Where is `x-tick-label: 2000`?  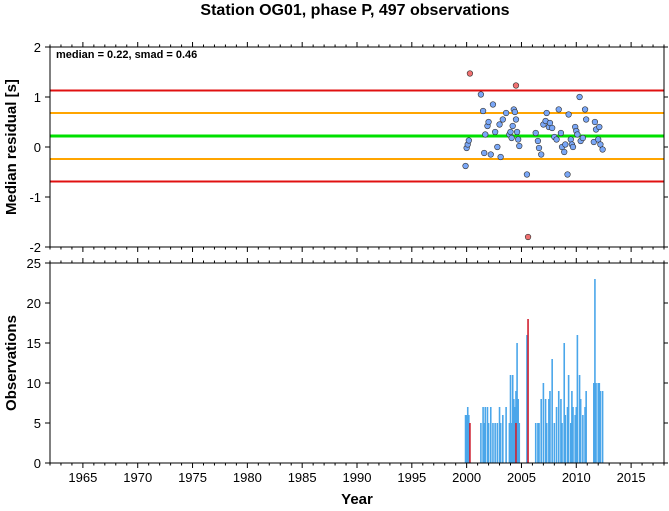 x-tick-label: 2000 is located at coordinates (466, 477).